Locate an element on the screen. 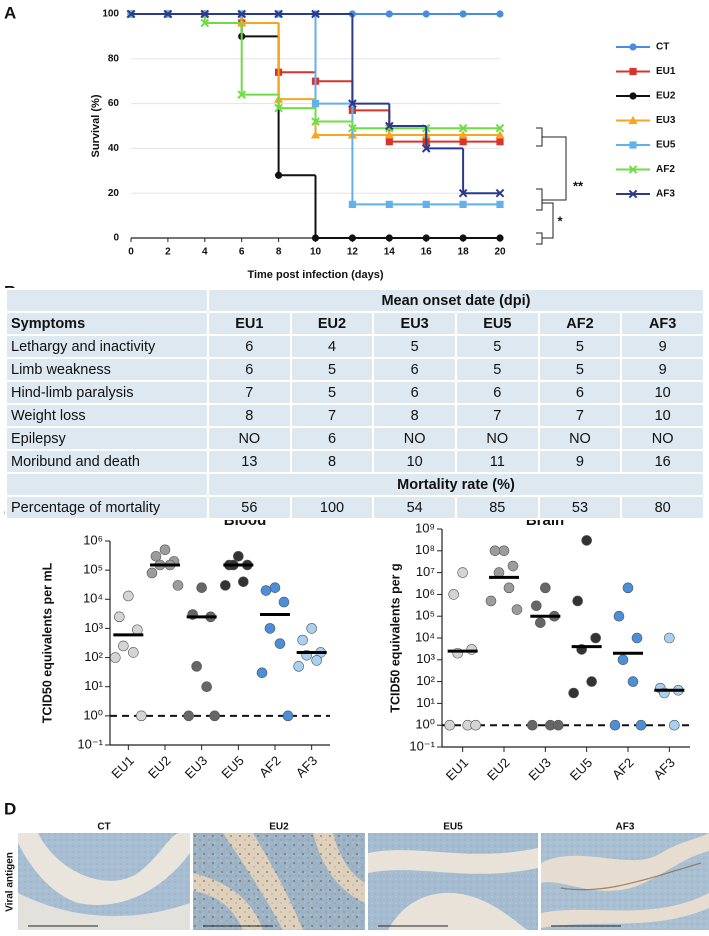 The image size is (709, 936). table-cell: 80 is located at coordinates (662, 507).